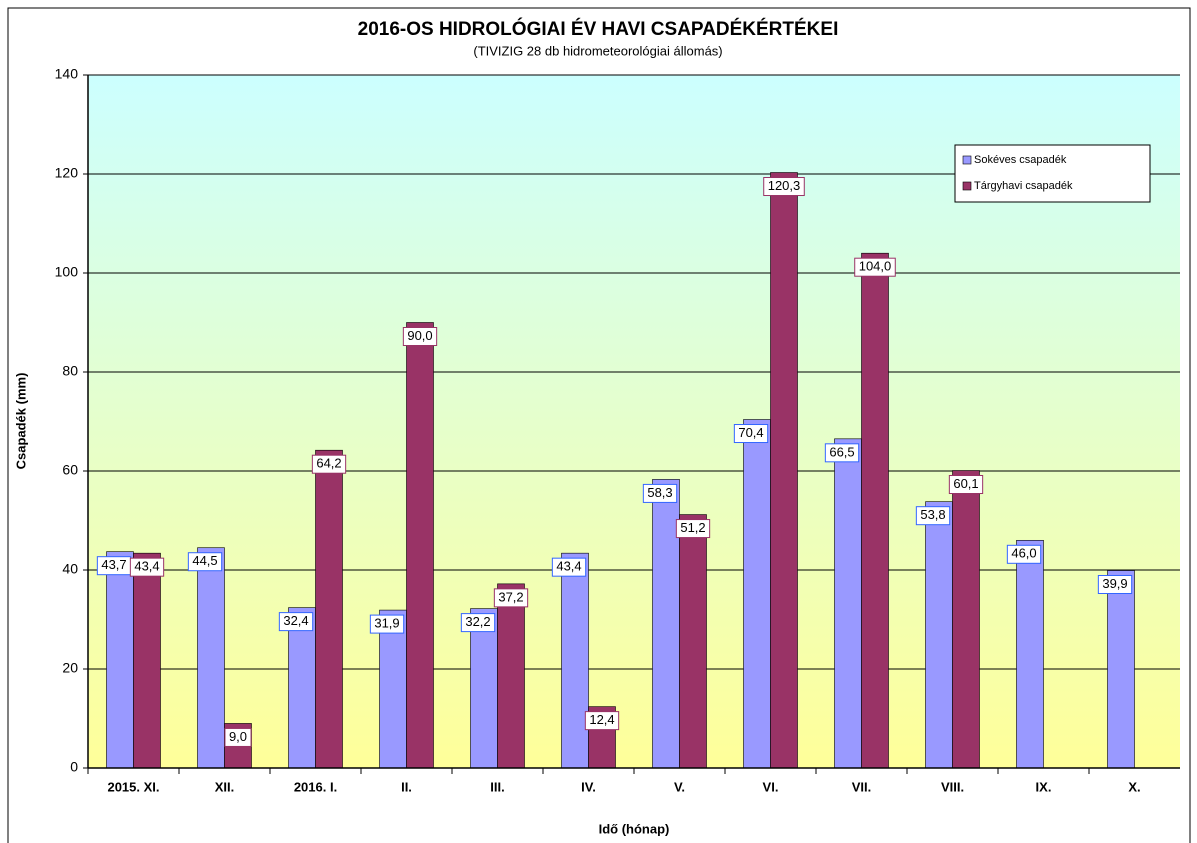 This screenshot has width=1197, height=843. Describe the element at coordinates (67, 272) in the screenshot. I see `y-tick-label: 100` at that location.